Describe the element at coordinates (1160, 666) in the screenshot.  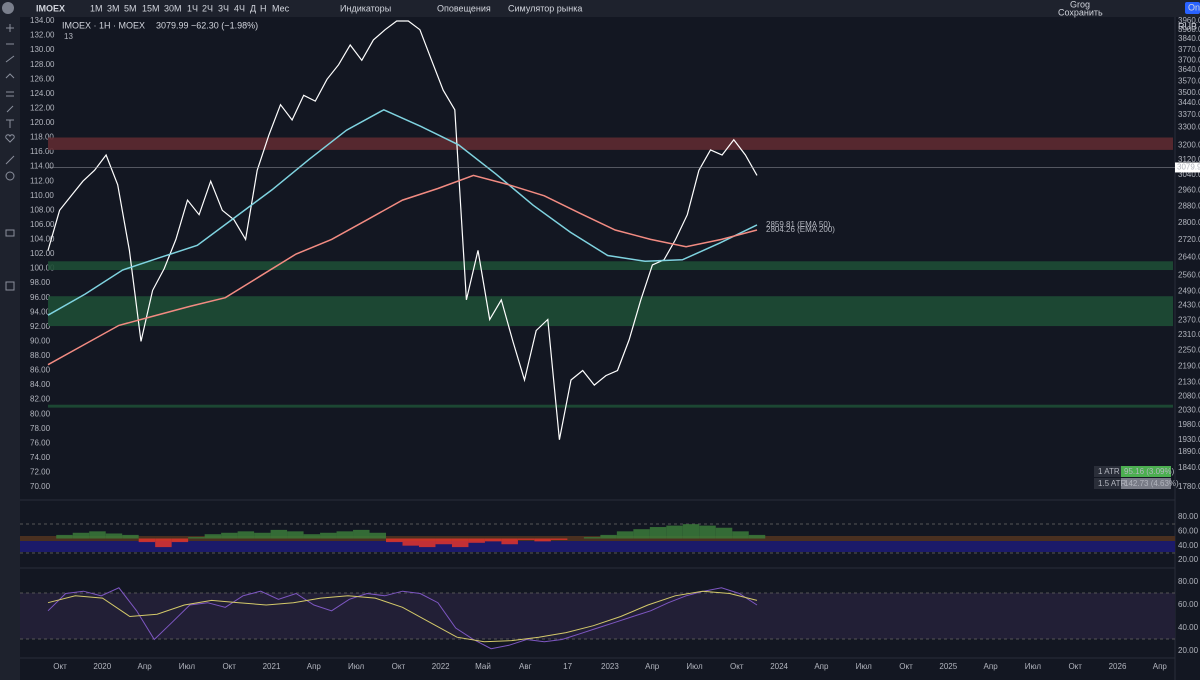
I see `time-axis-label: Апр` at that location.